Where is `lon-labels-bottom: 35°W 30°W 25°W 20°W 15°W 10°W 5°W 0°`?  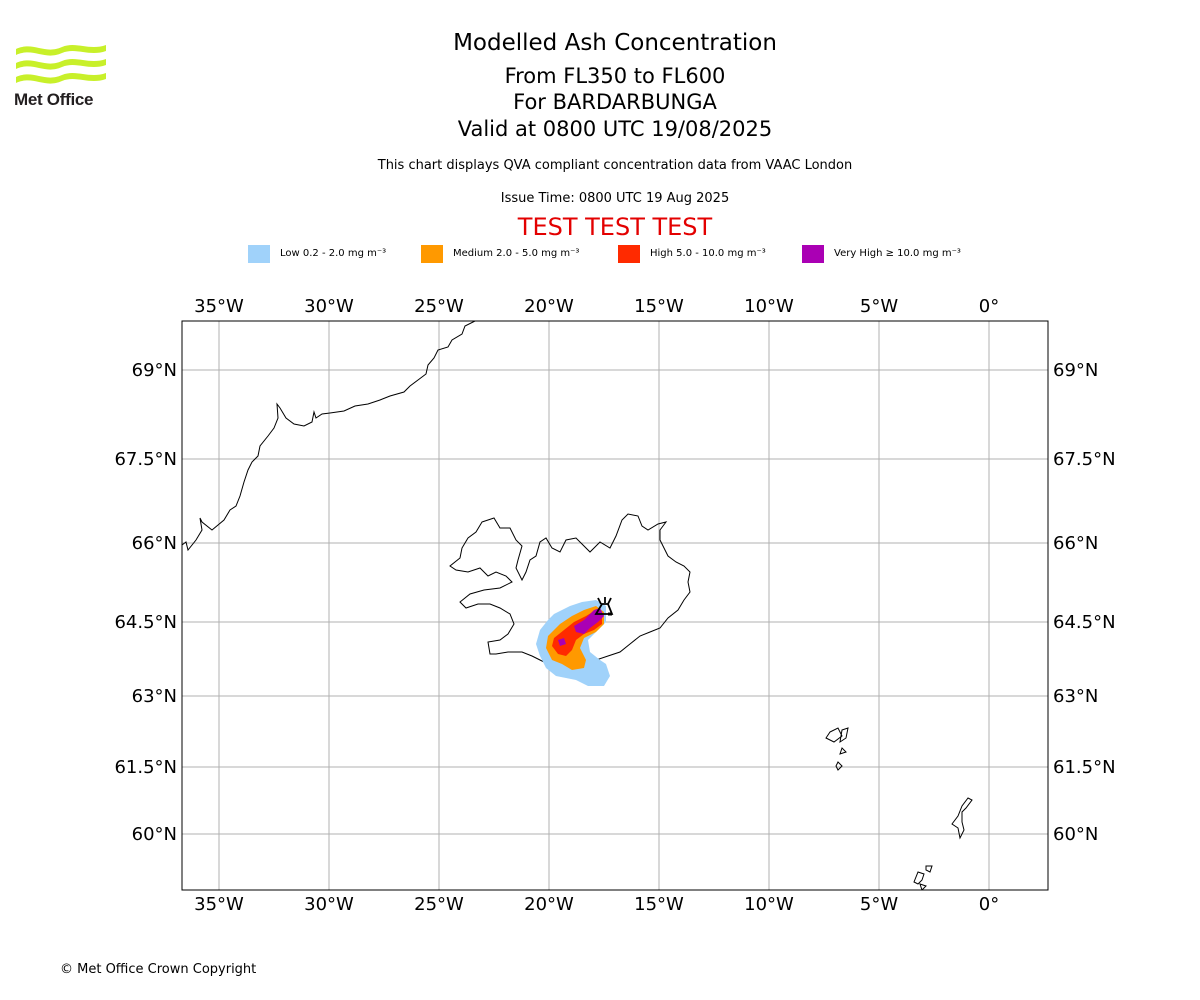
lon-labels-bottom: 35°W 30°W 25°W 20°W 15°W 10°W 5°W 0° is located at coordinates (596, 904).